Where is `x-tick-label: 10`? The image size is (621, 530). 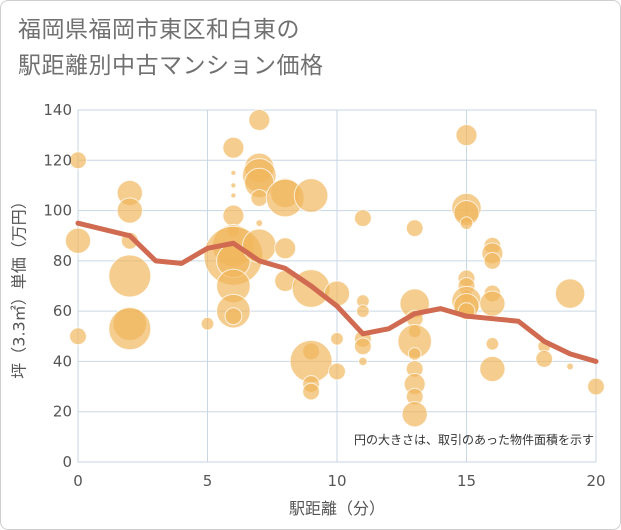
x-tick-label: 10 is located at coordinates (336, 481).